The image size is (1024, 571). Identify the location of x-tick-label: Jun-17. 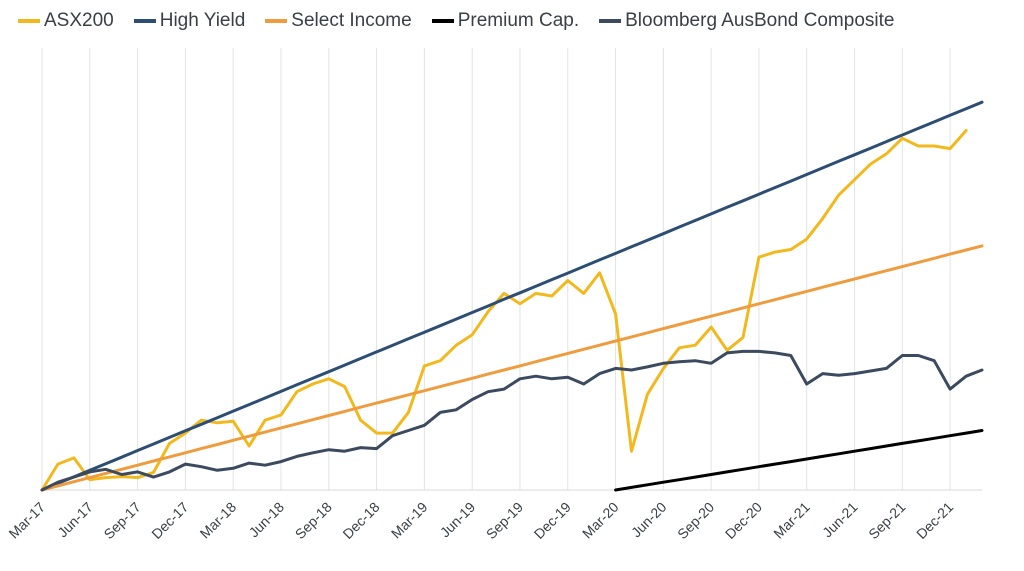
(75, 520).